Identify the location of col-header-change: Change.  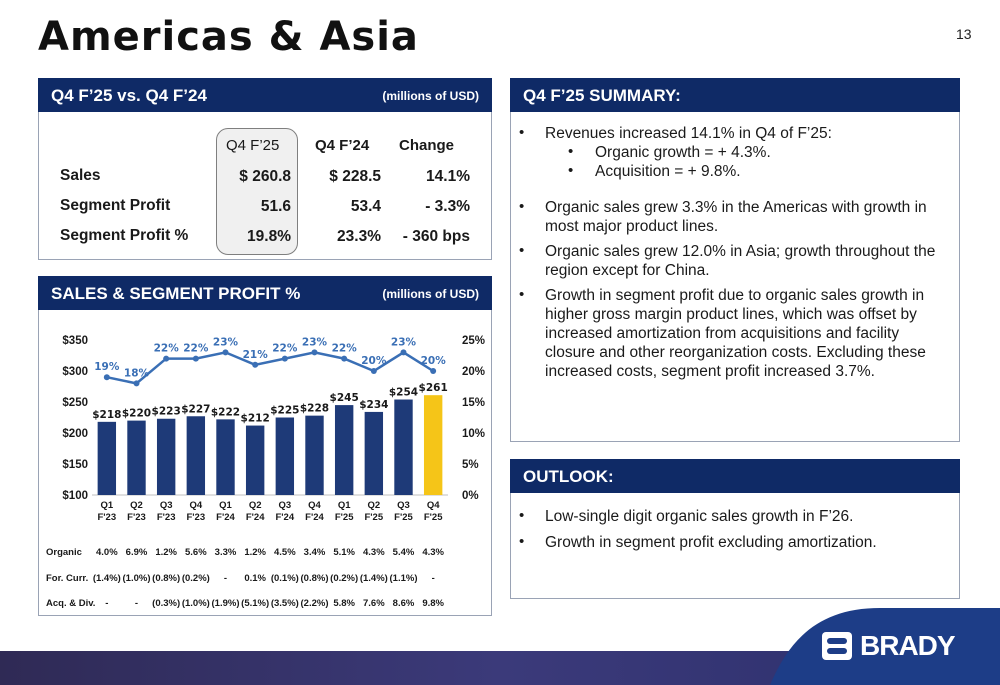
(427, 145).